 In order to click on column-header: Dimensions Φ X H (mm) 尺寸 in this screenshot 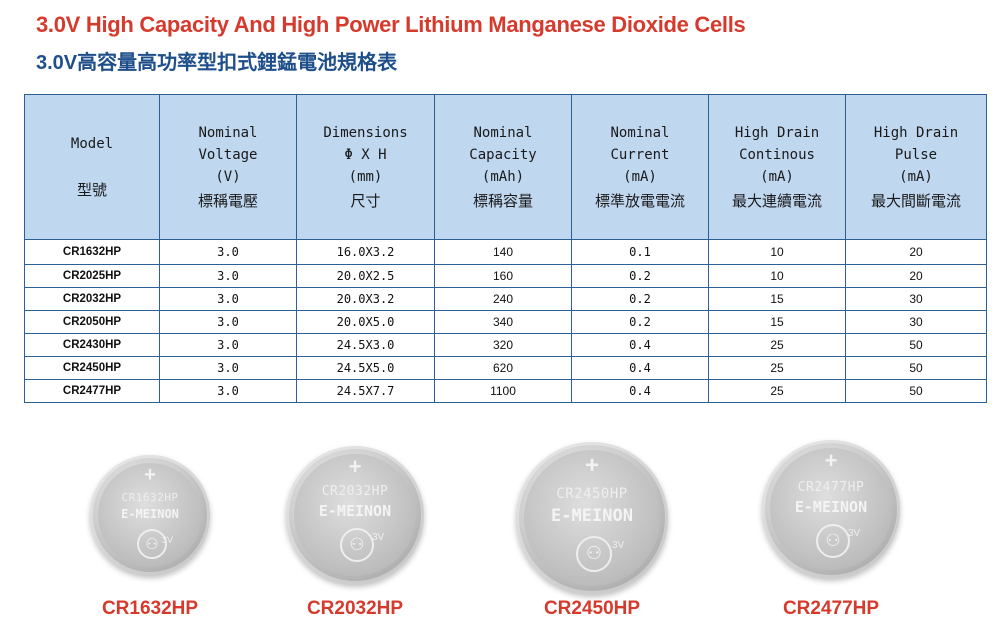, I will do `click(365, 167)`.